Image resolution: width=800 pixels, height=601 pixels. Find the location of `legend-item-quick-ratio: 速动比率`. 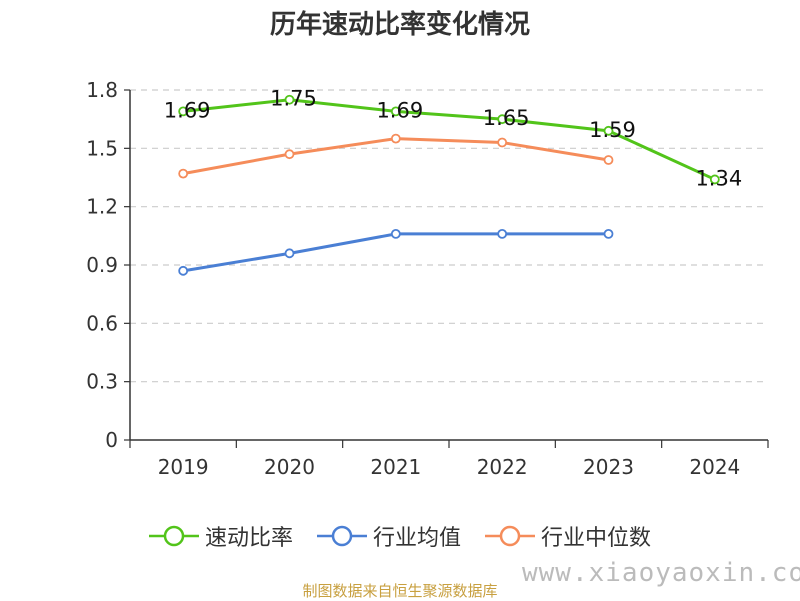

legend-item-quick-ratio: 速动比率 is located at coordinates (220, 536).